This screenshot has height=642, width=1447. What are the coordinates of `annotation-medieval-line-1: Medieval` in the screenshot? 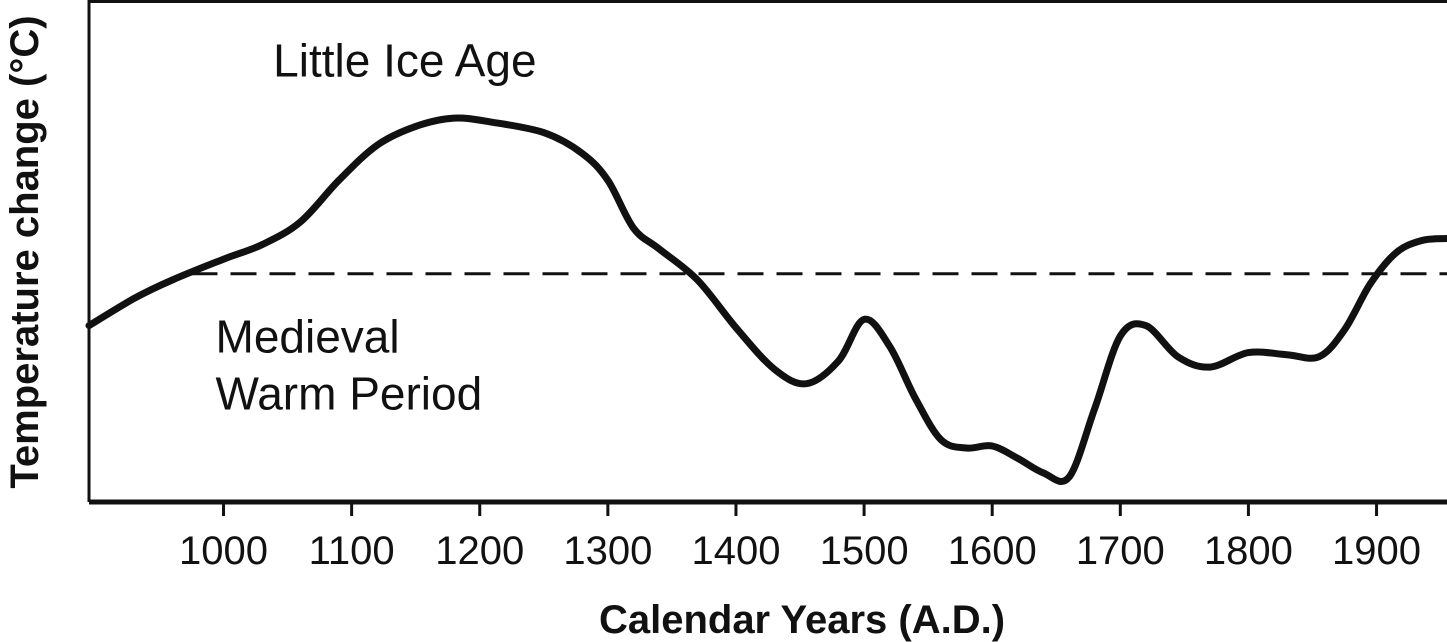 It's located at (308, 337).